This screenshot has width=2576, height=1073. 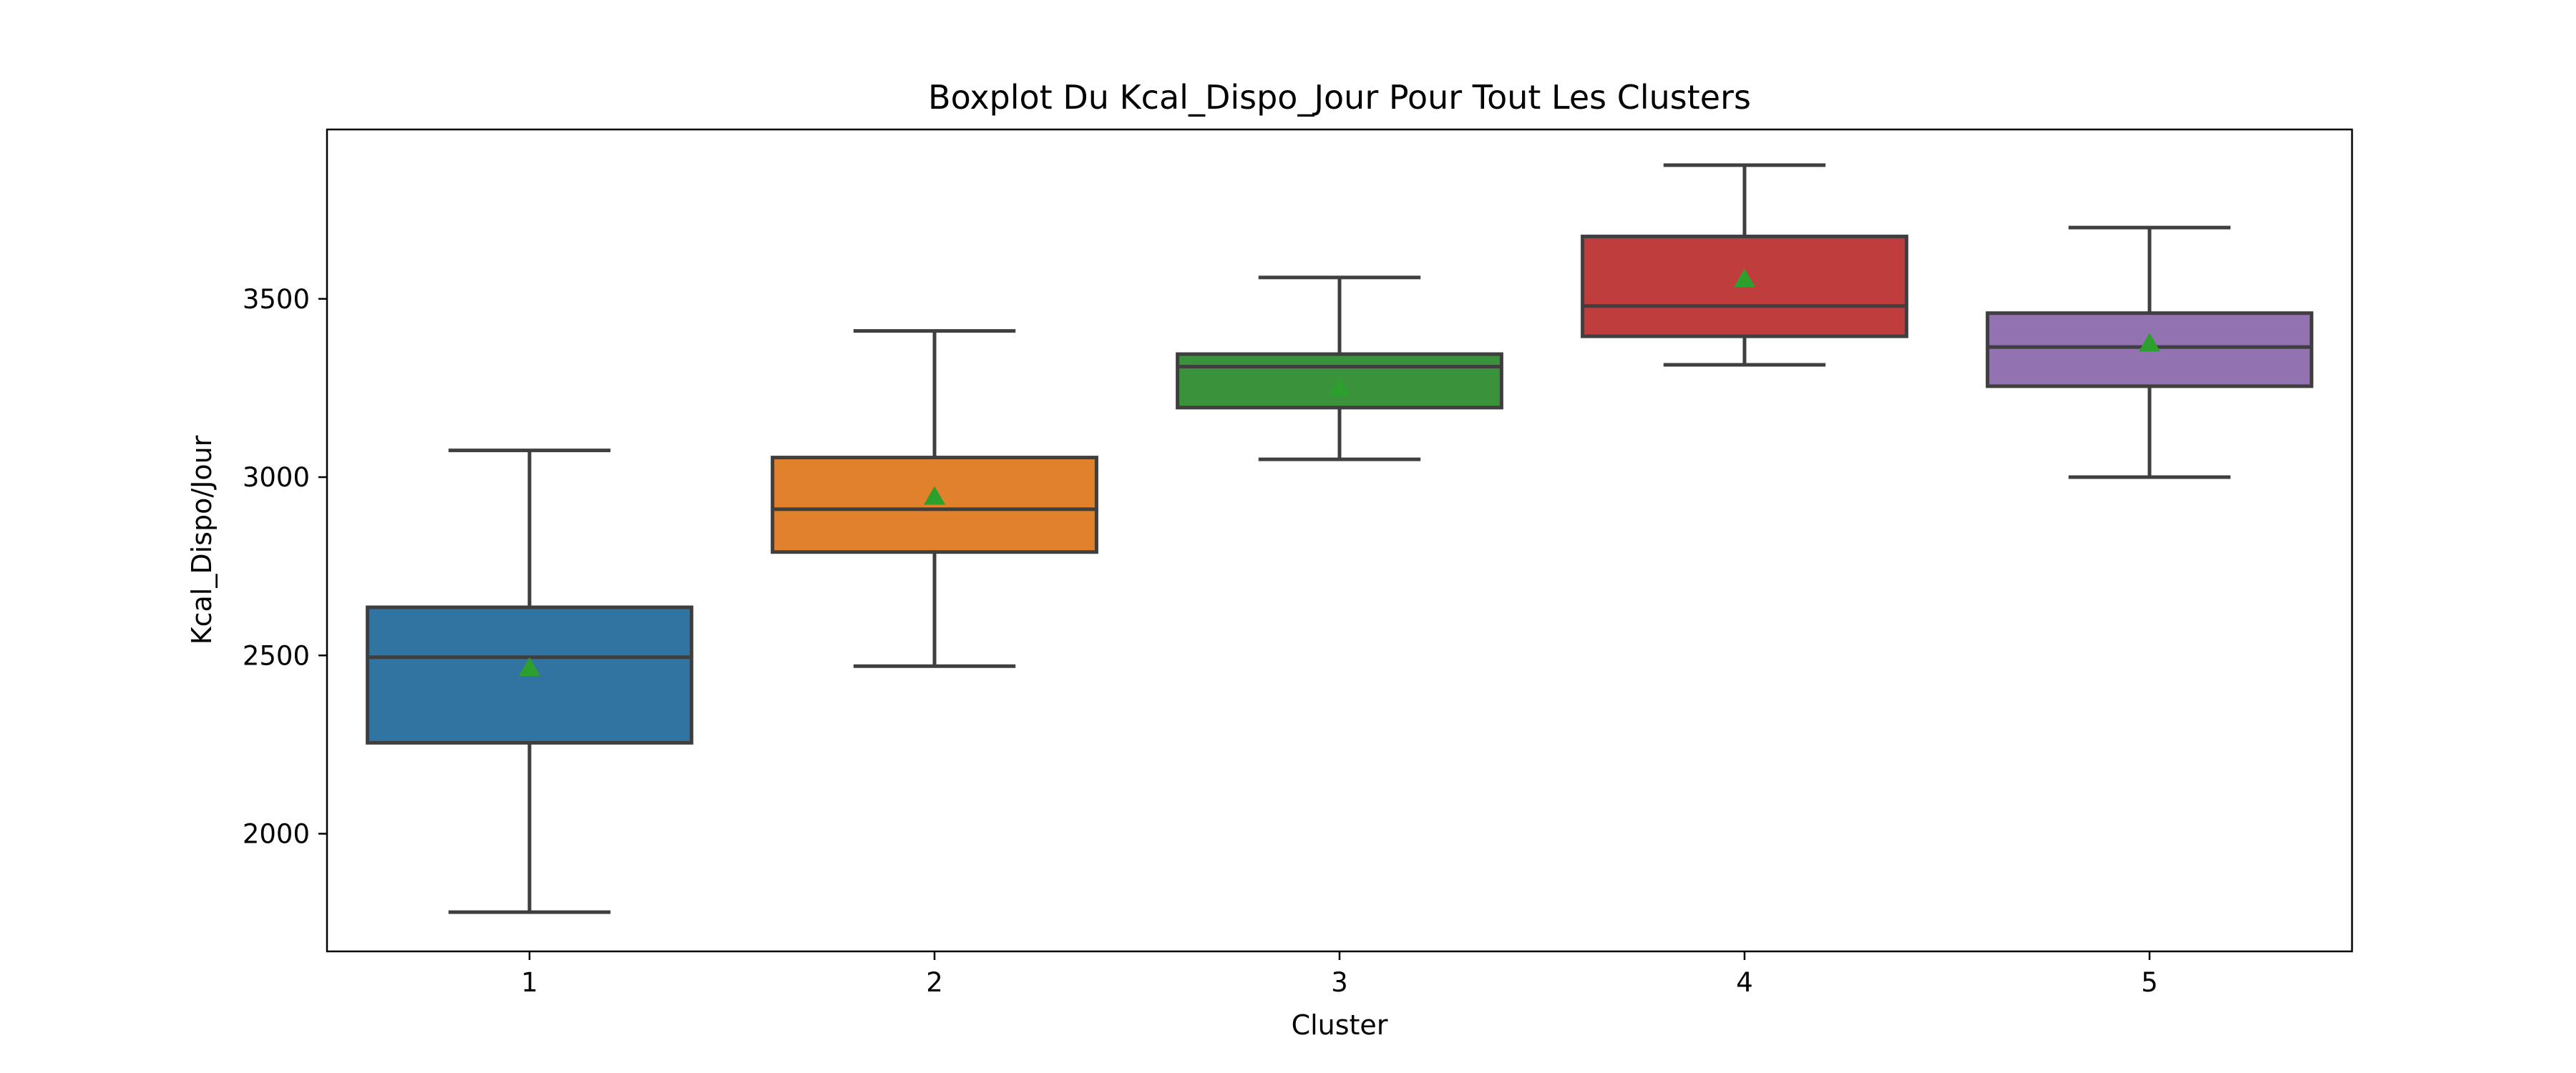 I want to click on x-tick-label: 4, so click(x=1744, y=983).